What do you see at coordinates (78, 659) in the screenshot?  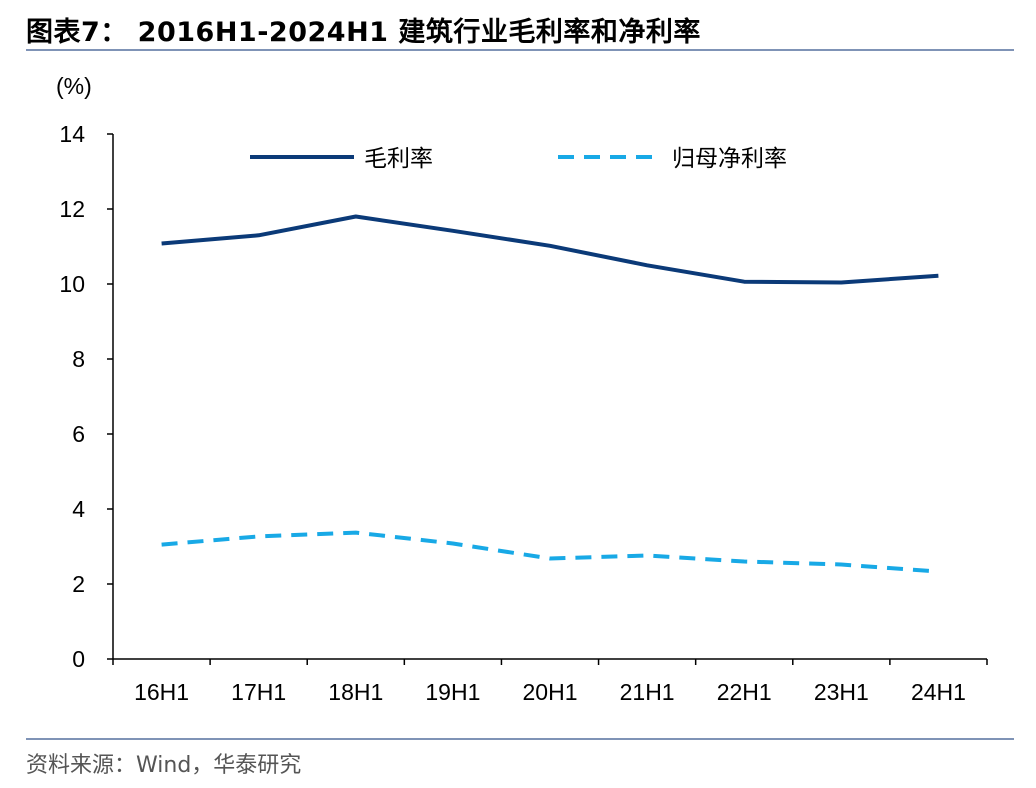 I see `y-tick-label: 0` at bounding box center [78, 659].